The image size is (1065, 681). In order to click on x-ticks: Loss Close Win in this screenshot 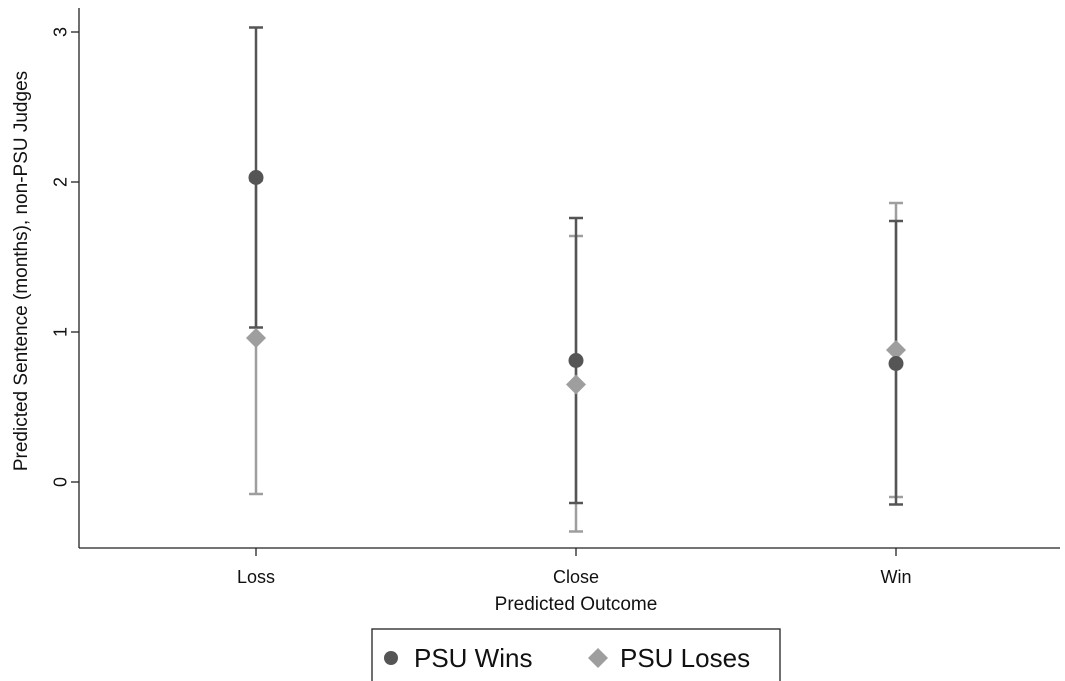, I will do `click(574, 567)`.